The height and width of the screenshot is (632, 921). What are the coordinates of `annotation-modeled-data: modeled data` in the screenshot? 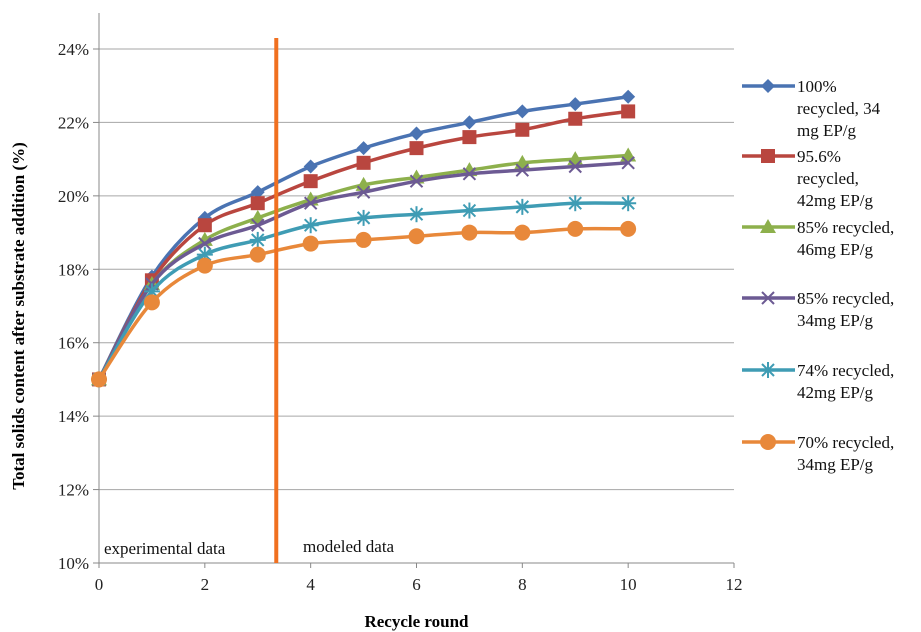 It's located at (349, 546).